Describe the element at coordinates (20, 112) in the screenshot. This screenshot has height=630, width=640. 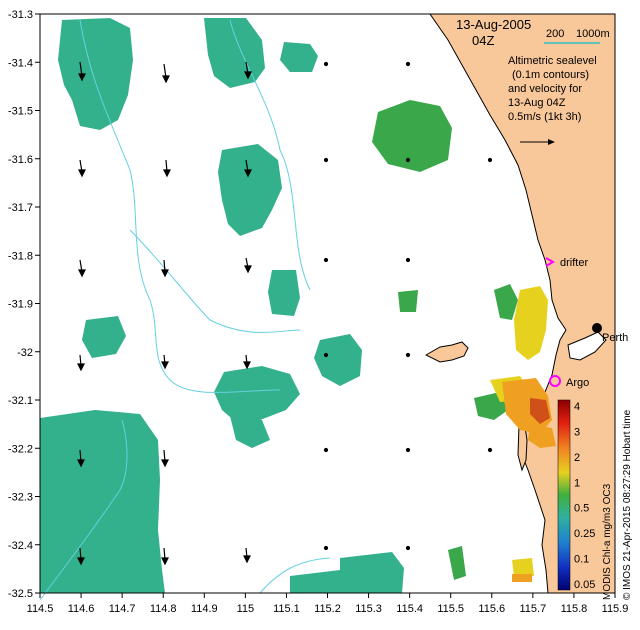
I see `y-tick-label: -31.5` at that location.